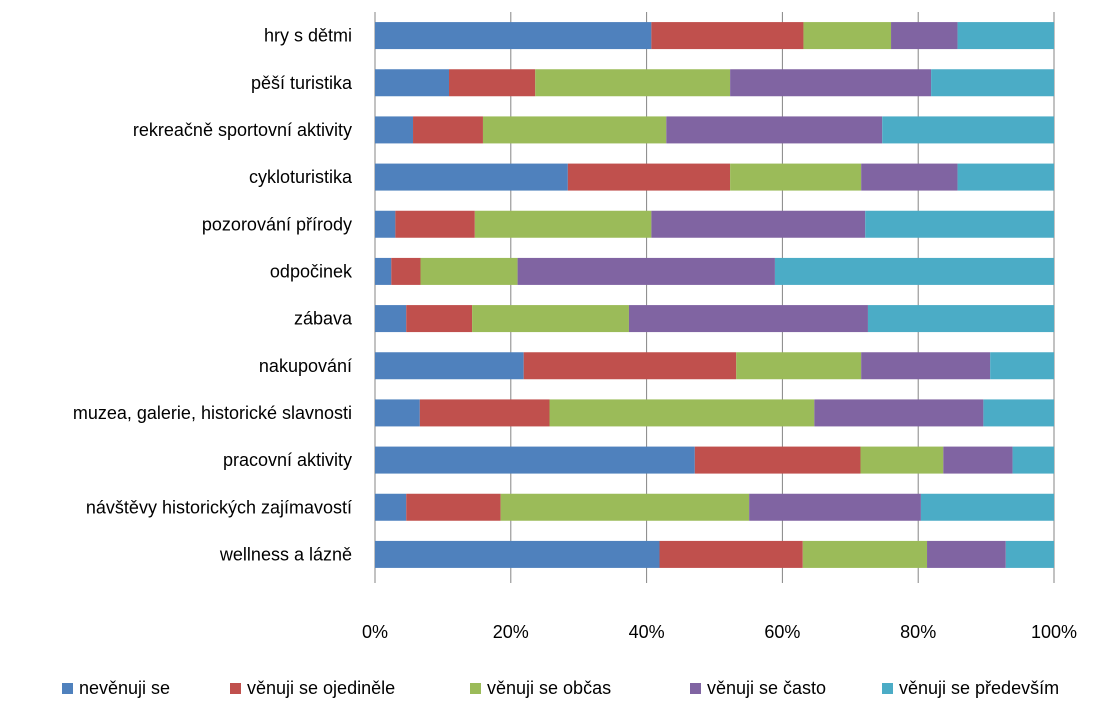 The height and width of the screenshot is (702, 1100). I want to click on category-label: muzea, galerie, historické slavnosti, so click(212, 413).